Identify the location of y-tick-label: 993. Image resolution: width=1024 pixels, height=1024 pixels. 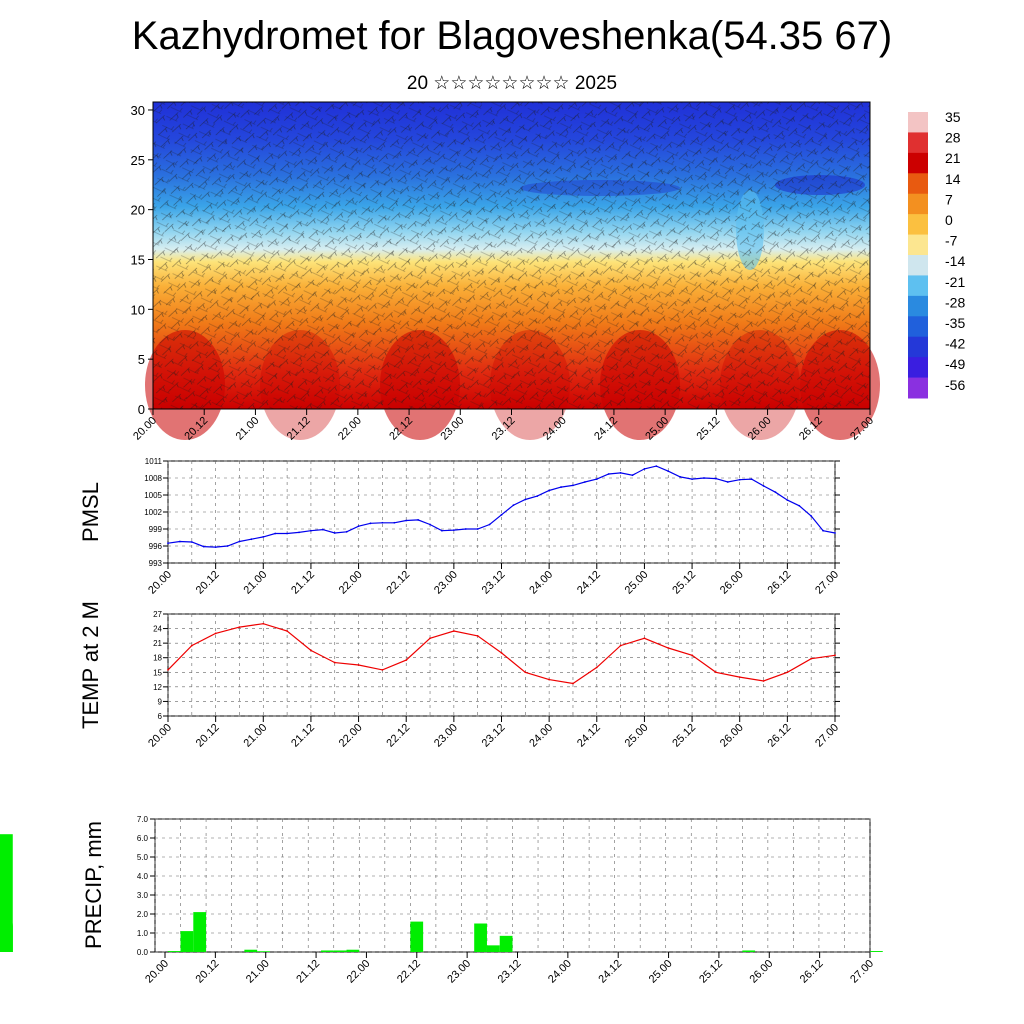
(156, 563).